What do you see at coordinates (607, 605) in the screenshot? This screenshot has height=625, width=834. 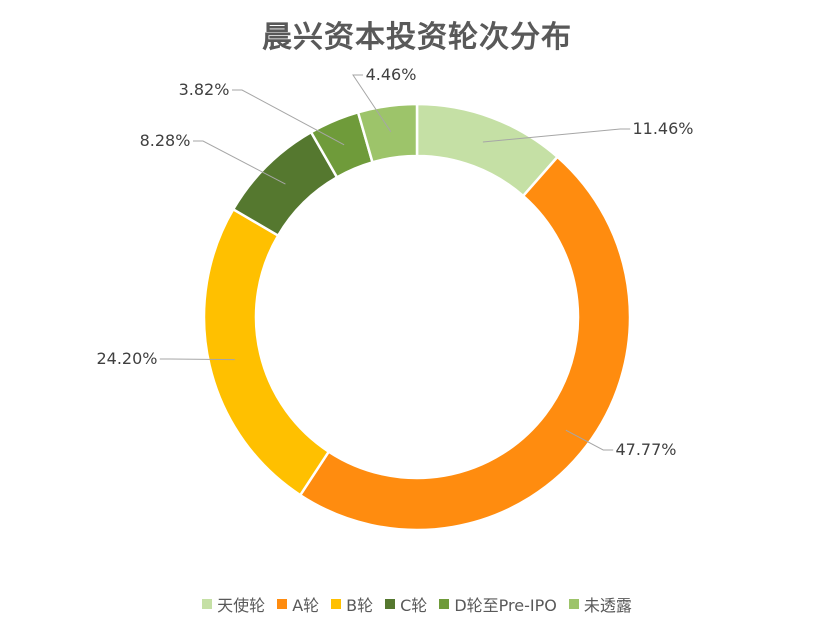 I see `legend-label-5: 未透露` at bounding box center [607, 605].